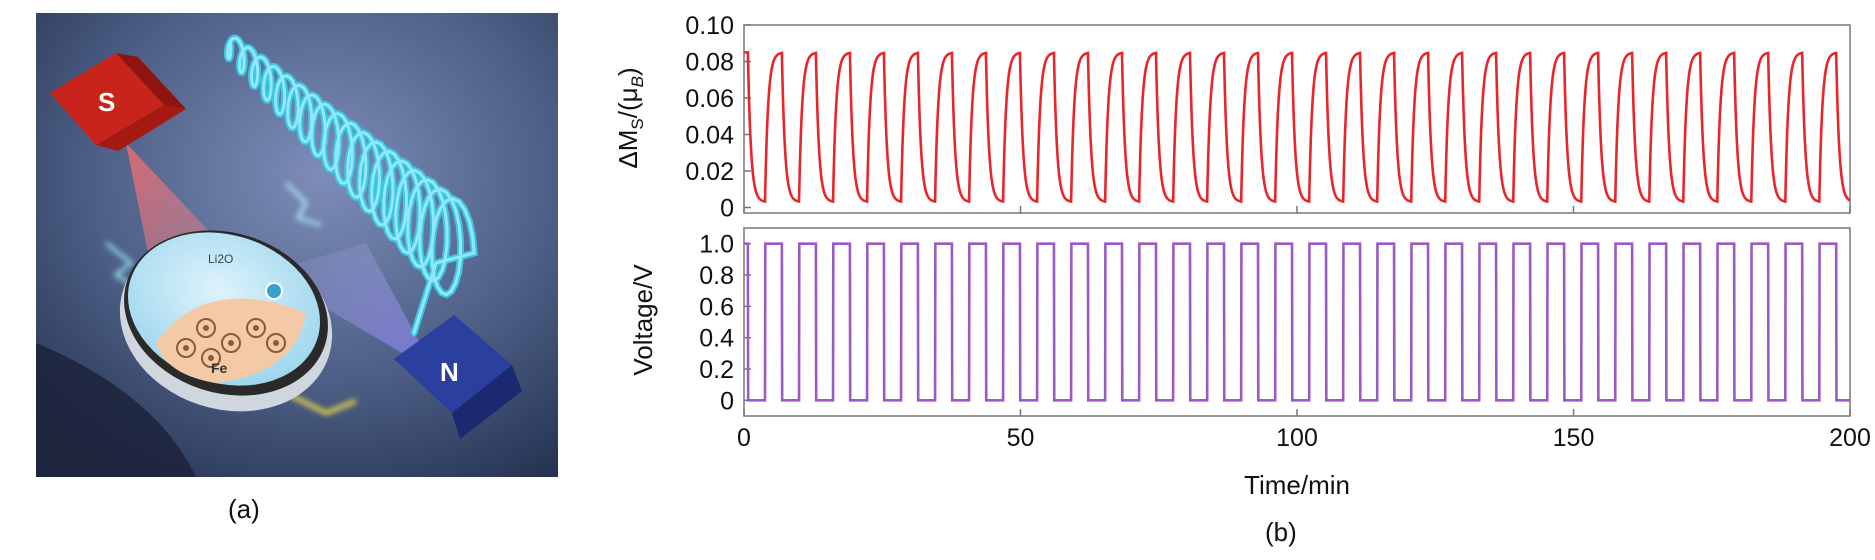  I want to click on x-tick-label: 0, so click(744, 438).